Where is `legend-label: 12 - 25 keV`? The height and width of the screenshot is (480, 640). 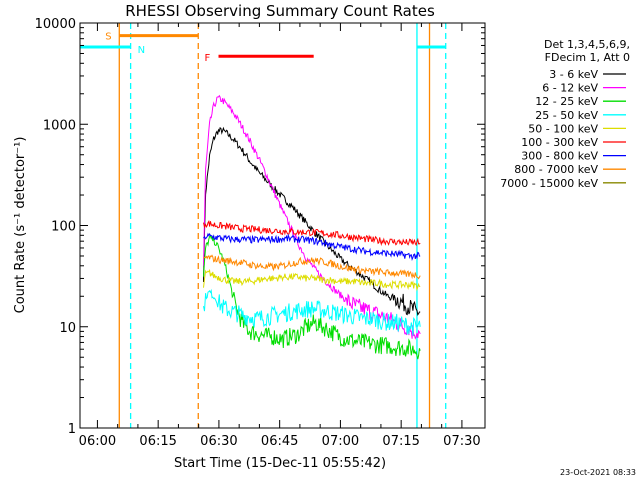 legend-label: 12 - 25 keV is located at coordinates (566, 101).